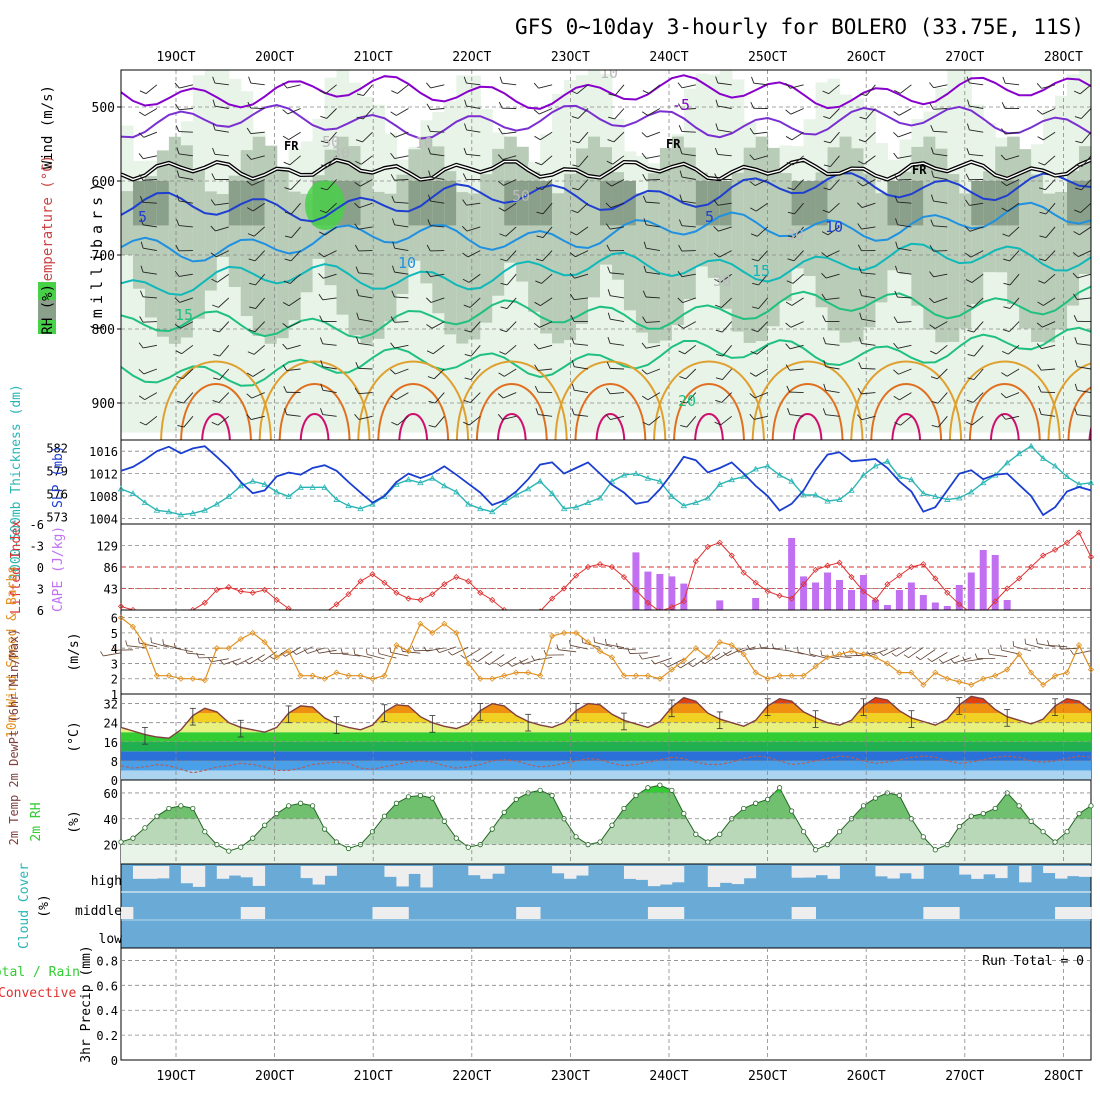 The width and height of the screenshot is (1100, 1100). What do you see at coordinates (654, 876) in the screenshot?
I see `cloud-high-clear` at bounding box center [654, 876].